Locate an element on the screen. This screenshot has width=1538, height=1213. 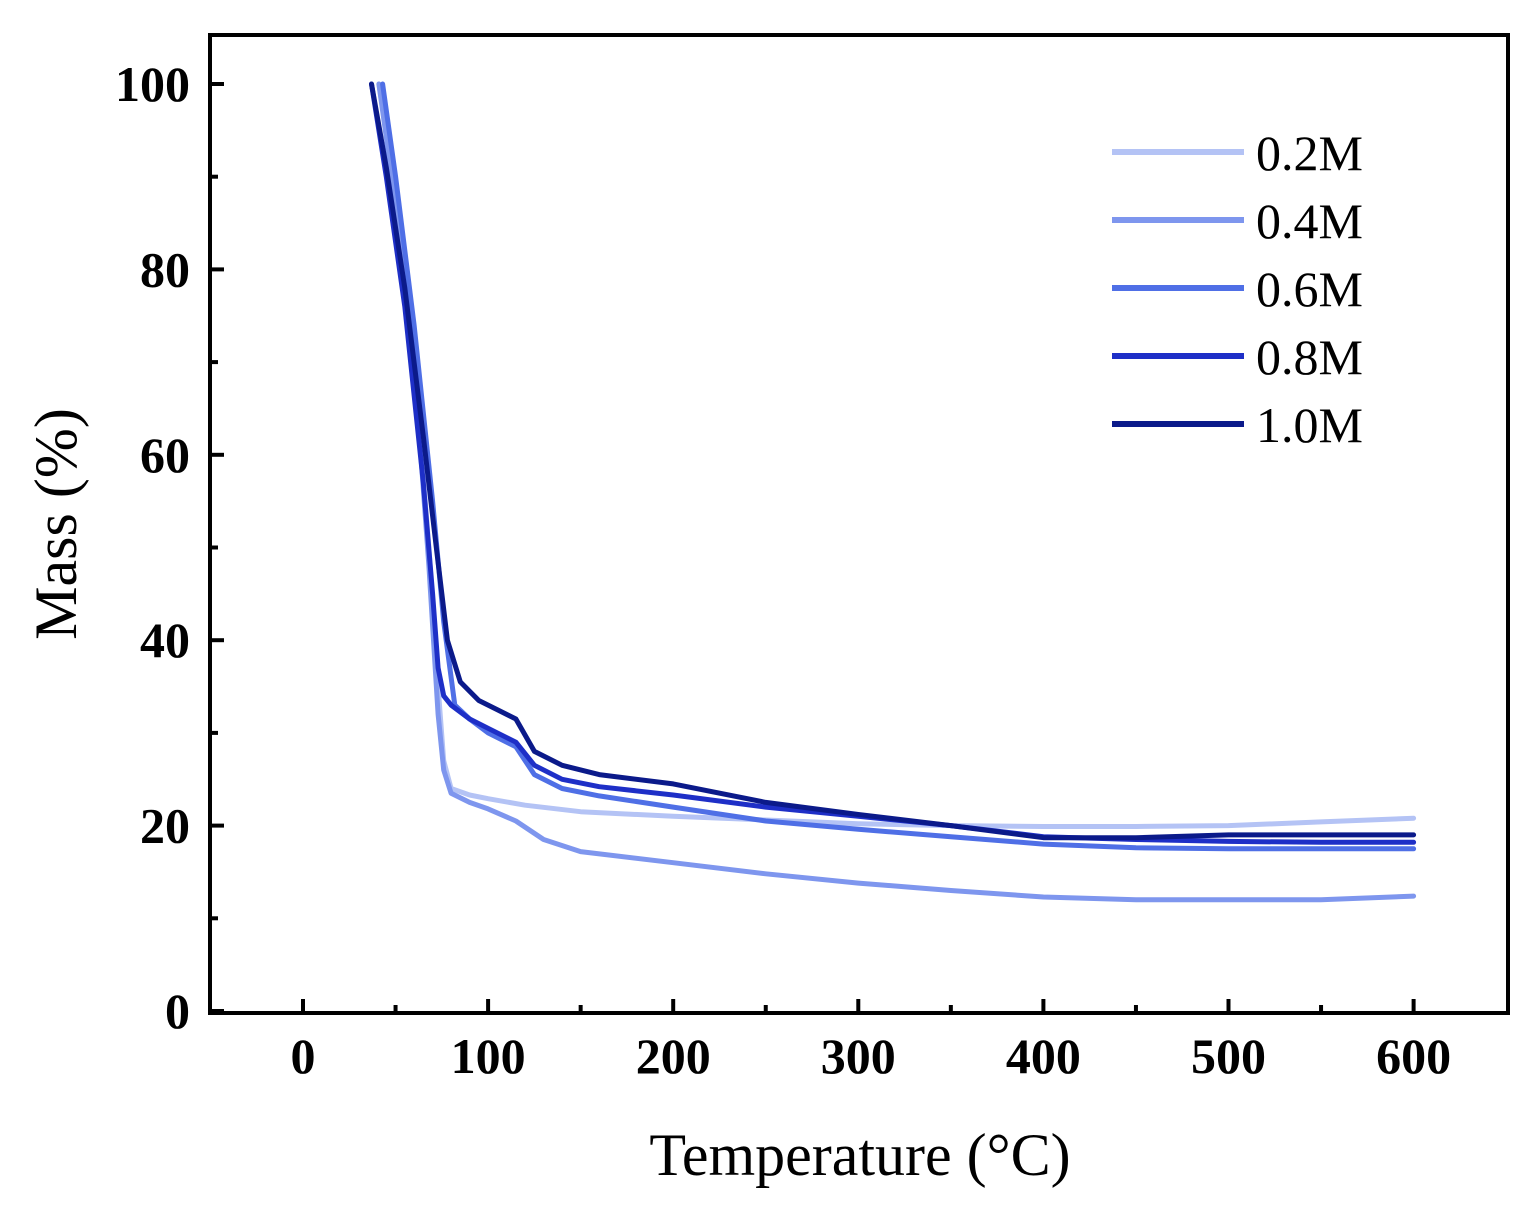
y-tick-label: 40 is located at coordinates (165, 640).